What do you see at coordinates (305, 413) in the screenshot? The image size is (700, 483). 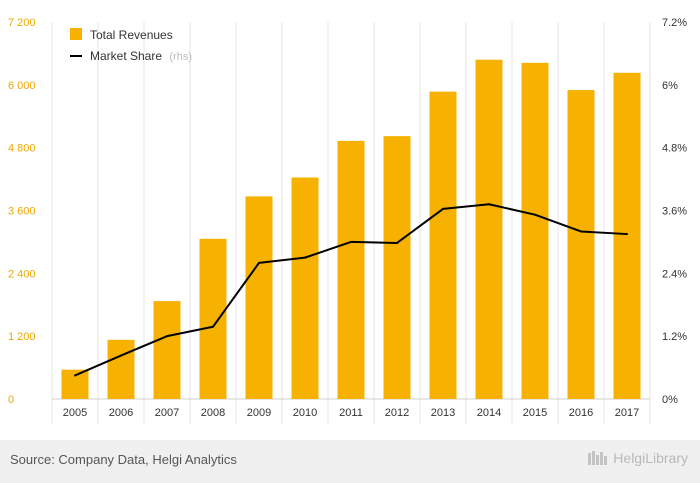 I see `x-tick-label: 2010` at bounding box center [305, 413].